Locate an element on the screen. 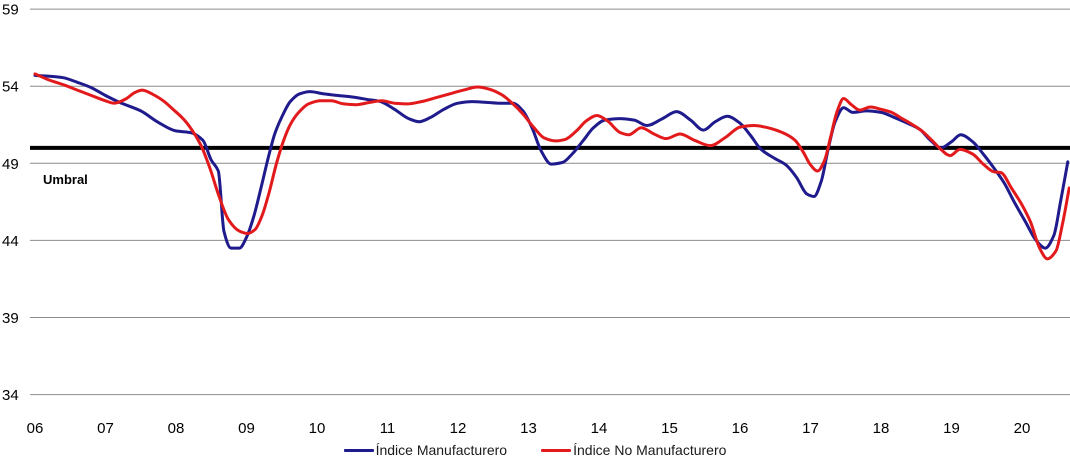  x-tick-label: 08 is located at coordinates (176, 428).